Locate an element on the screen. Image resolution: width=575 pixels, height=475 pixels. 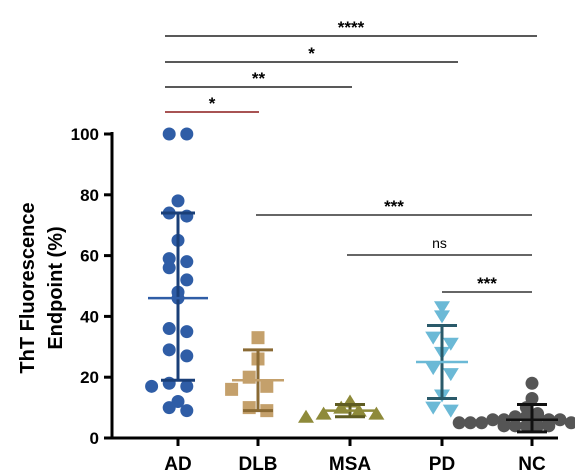
y-axis-label-line: Endpoint (%) is located at coordinates (56, 287).